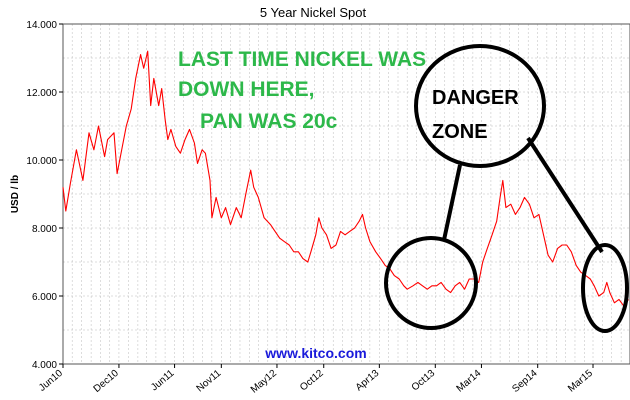 Image resolution: width=630 pixels, height=400 pixels. I want to click on x-tick-label: Mar14, so click(469, 381).